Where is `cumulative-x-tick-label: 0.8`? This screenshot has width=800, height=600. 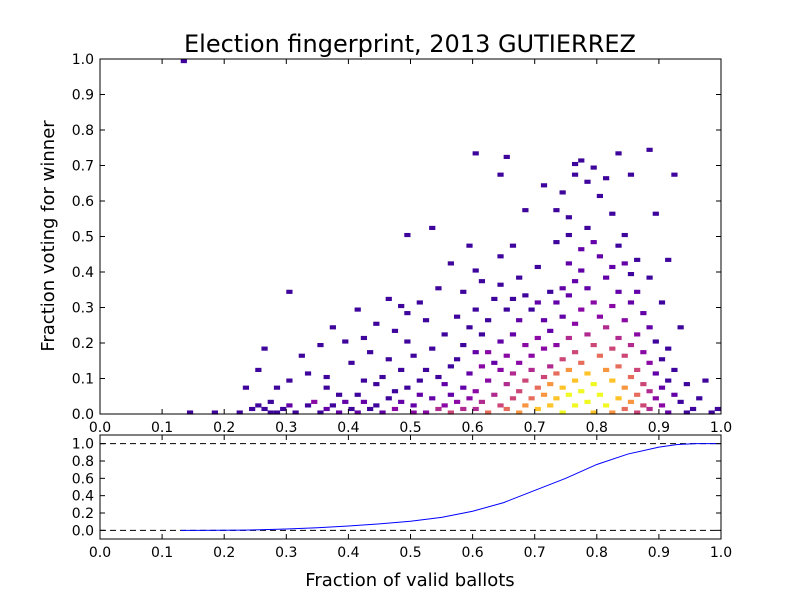
cumulative-x-tick-label: 0.8 is located at coordinates (597, 553).